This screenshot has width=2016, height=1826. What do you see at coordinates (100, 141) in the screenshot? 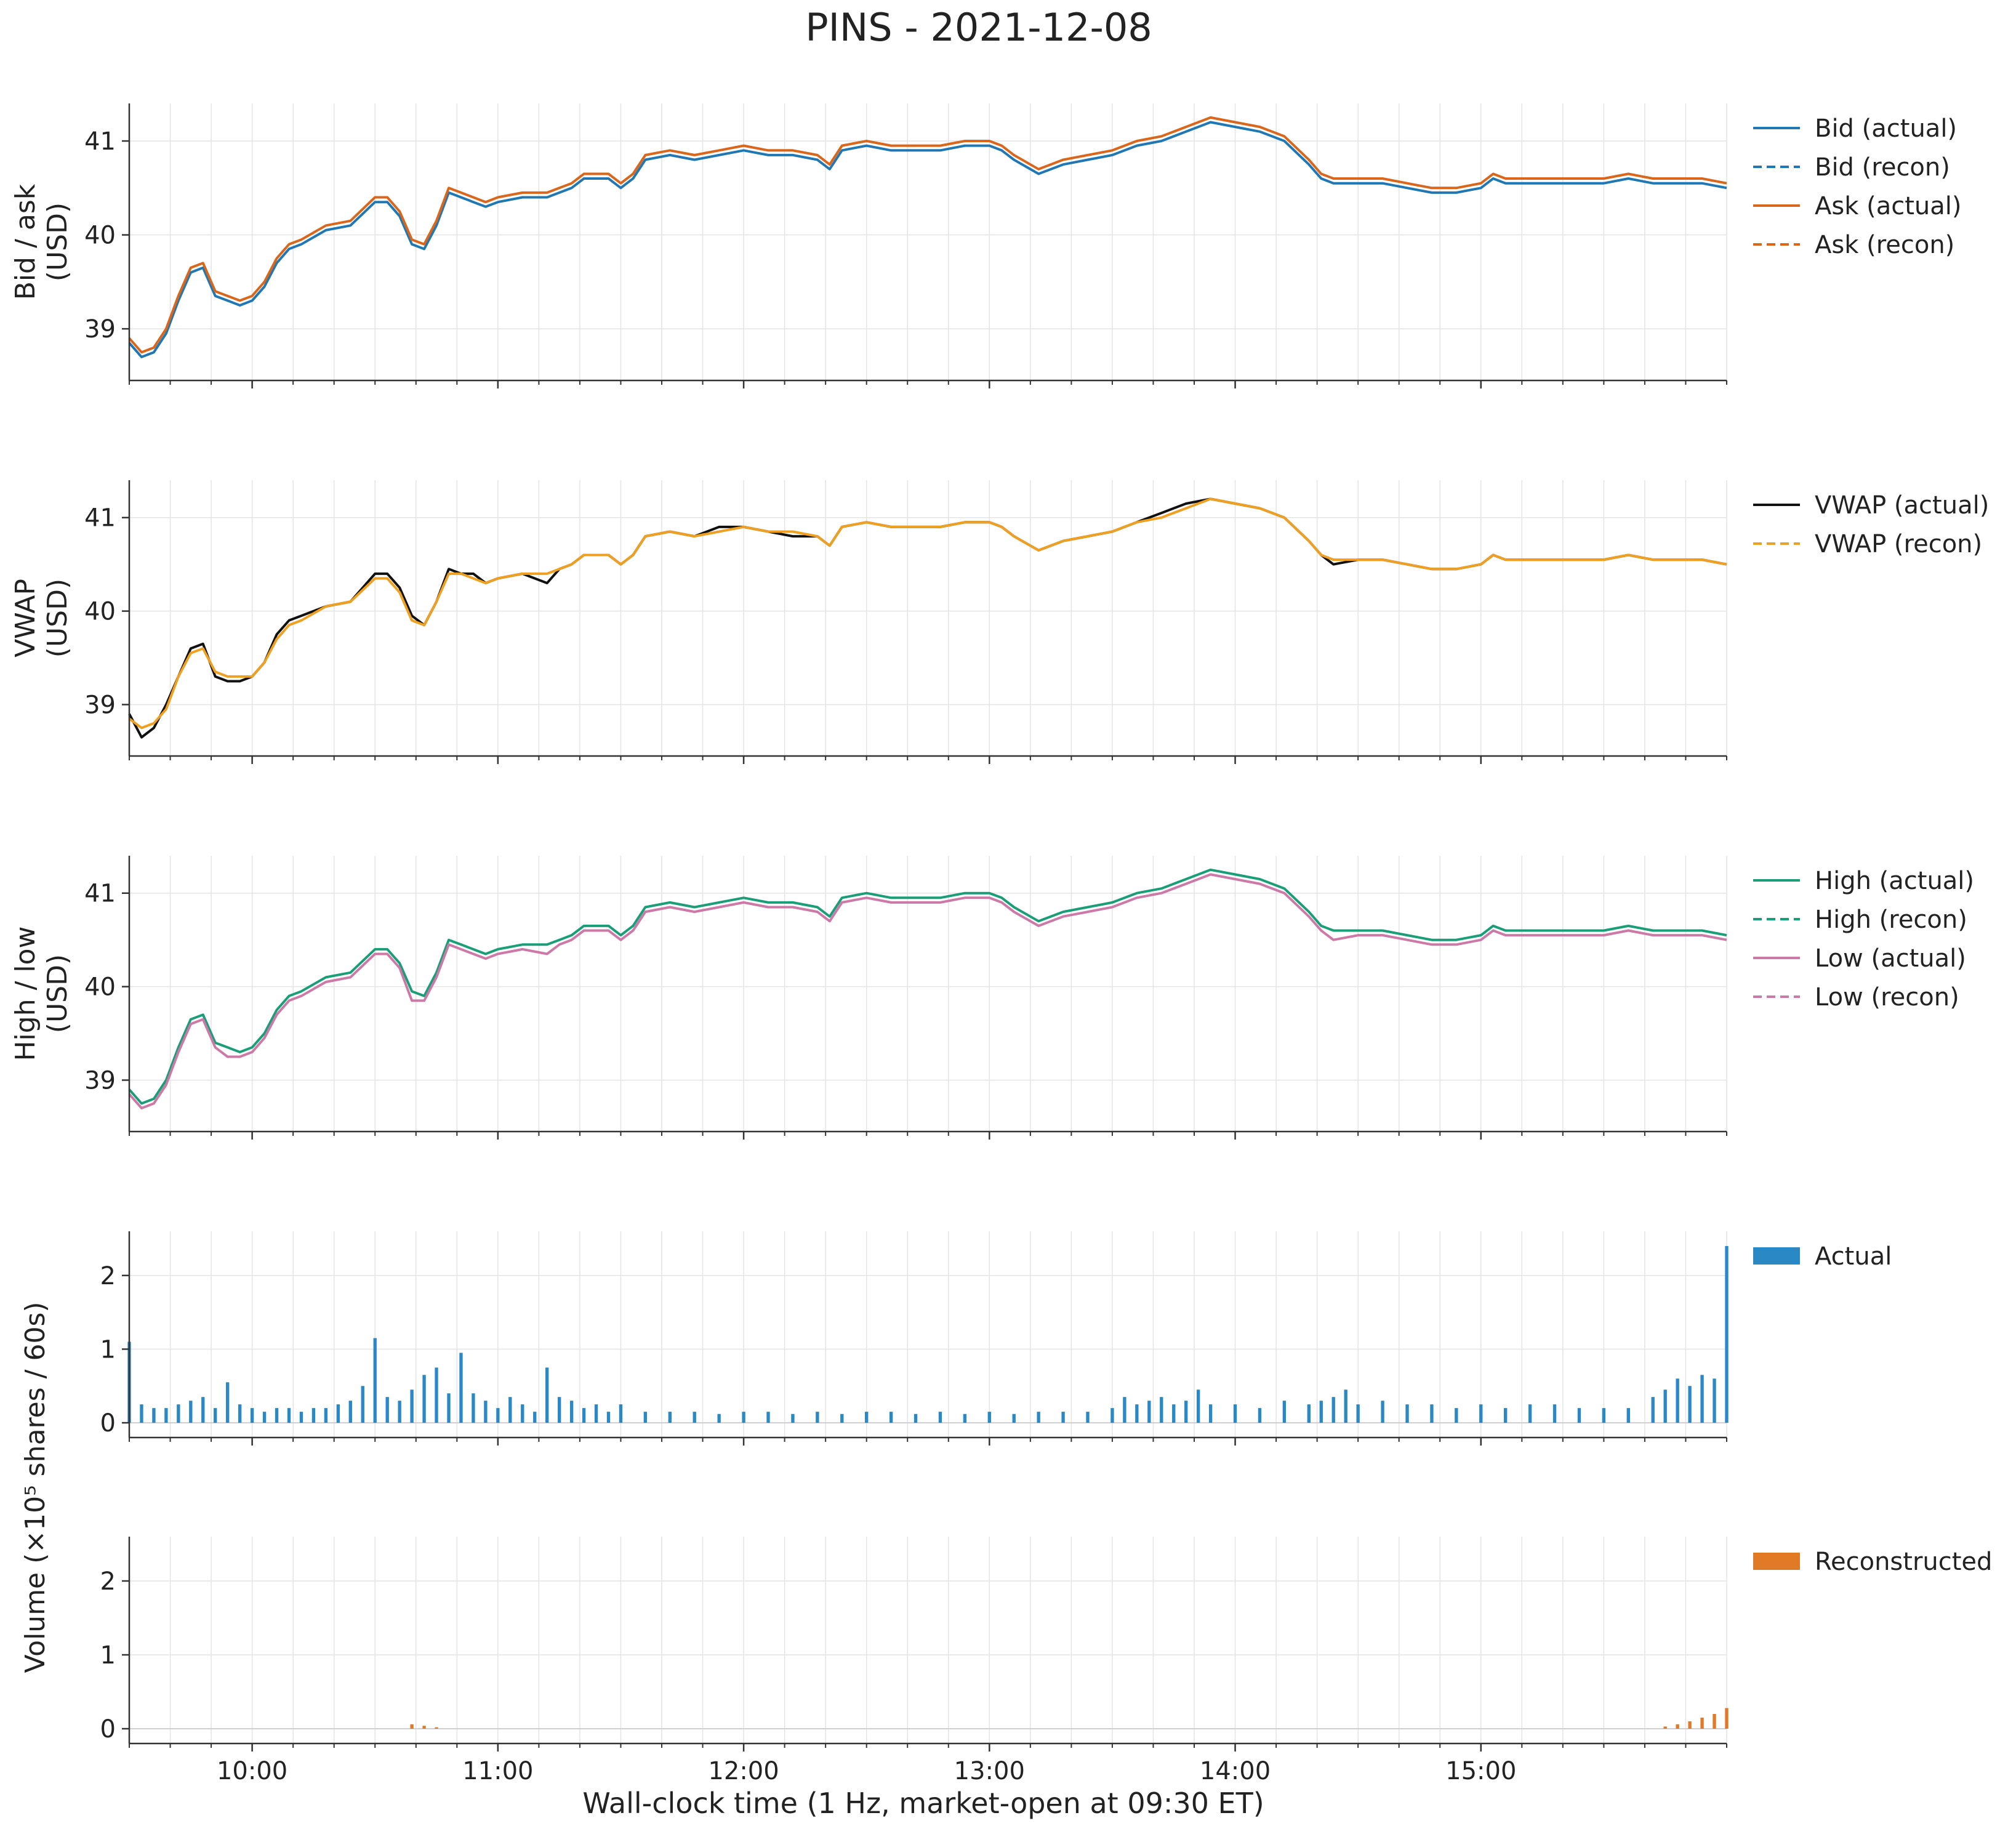
I see `y-tick-label: 41` at bounding box center [100, 141].